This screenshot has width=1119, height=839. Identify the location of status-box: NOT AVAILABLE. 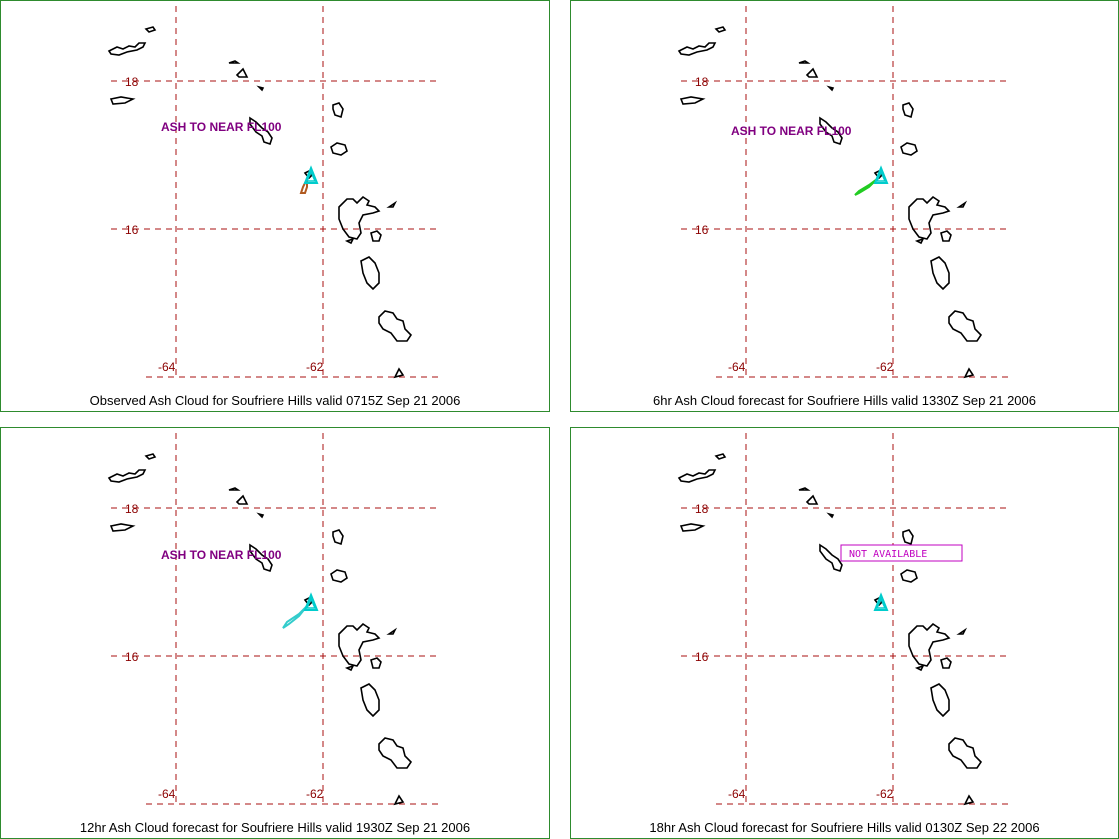
(901, 553).